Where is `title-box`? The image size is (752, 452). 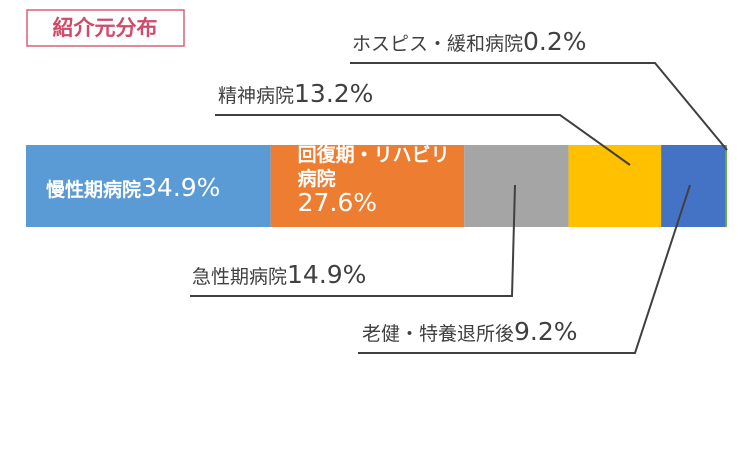 title-box is located at coordinates (105, 28).